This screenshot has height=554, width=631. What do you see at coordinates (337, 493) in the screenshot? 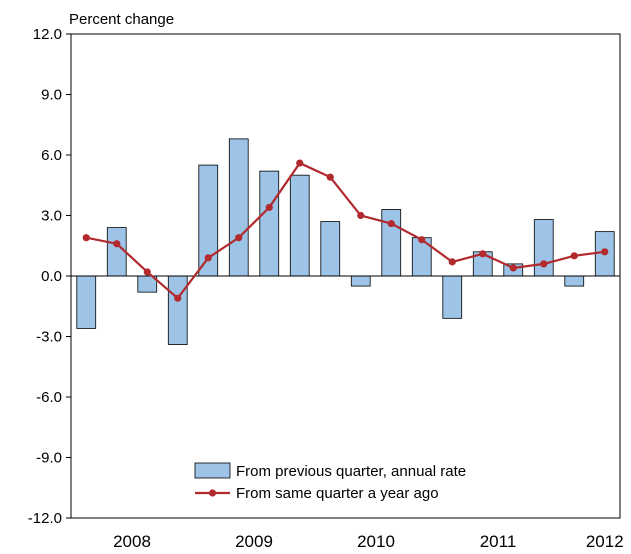
I see `legend-line-label: From same quarter a year ago` at bounding box center [337, 493].